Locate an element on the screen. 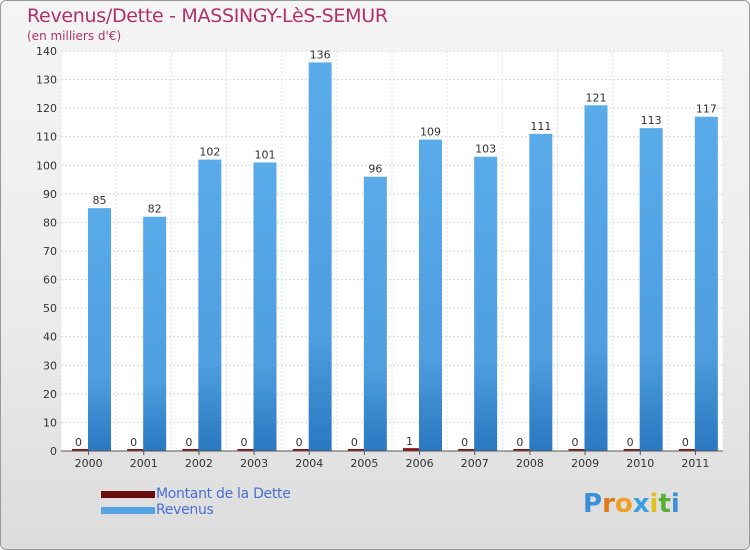  data-label-revenus: 113 is located at coordinates (651, 120).